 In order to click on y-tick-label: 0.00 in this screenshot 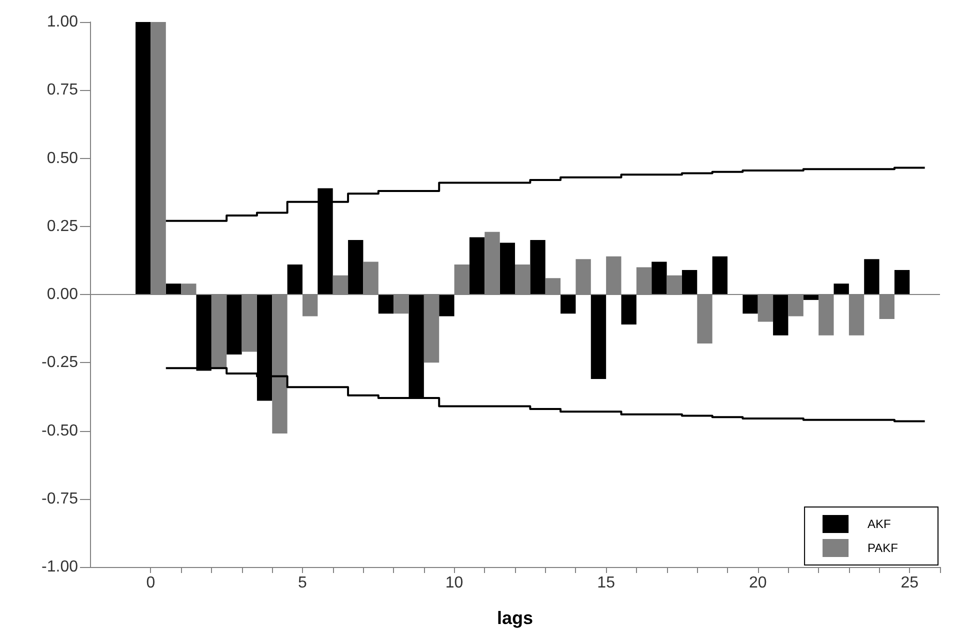, I will do `click(62, 294)`.